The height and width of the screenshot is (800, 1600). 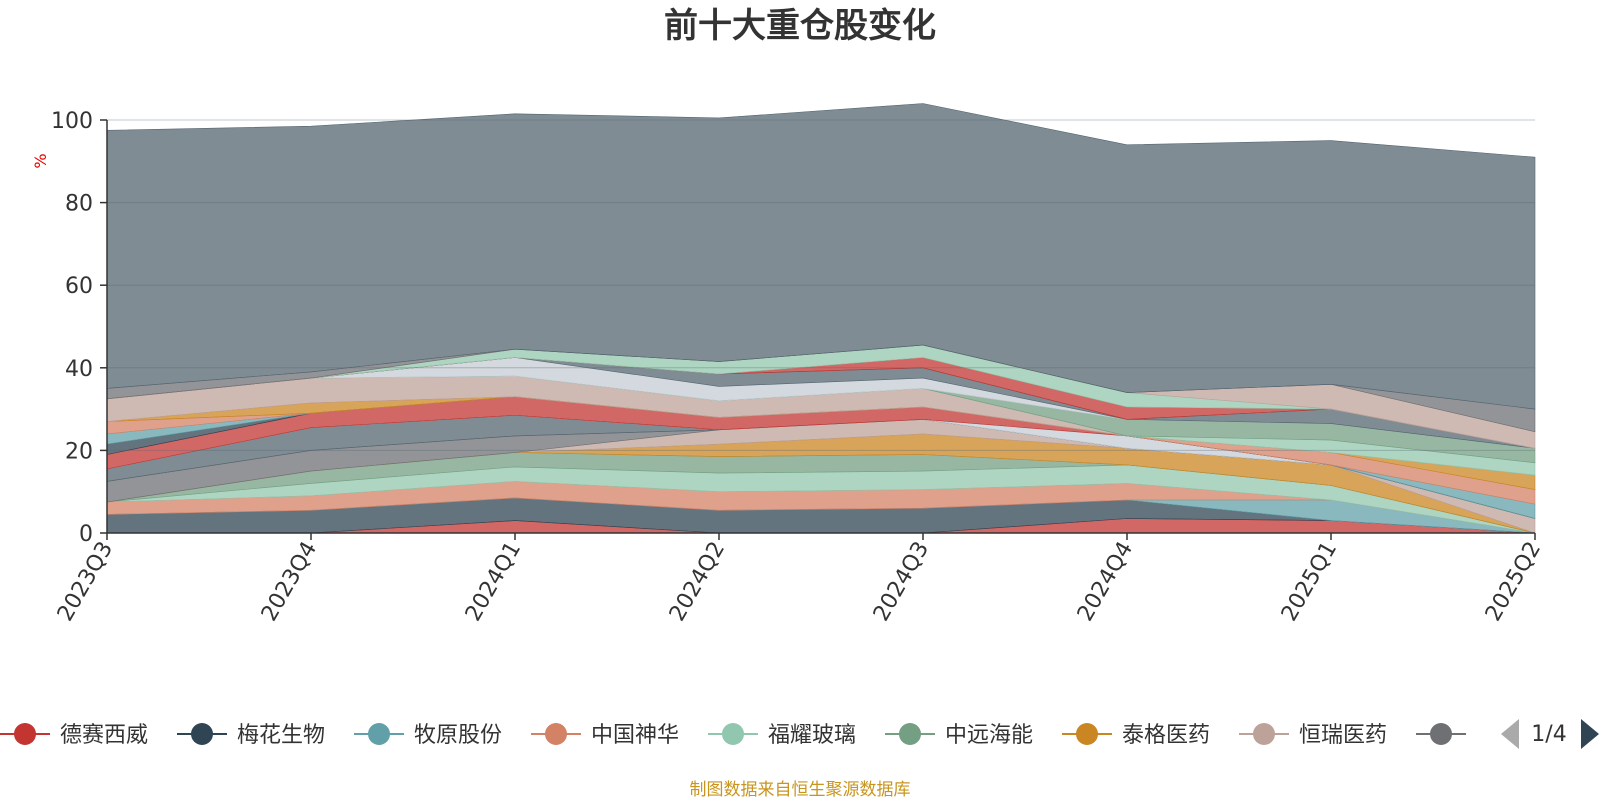 I want to click on legend-item: 泰格医药, so click(x=1136, y=735).